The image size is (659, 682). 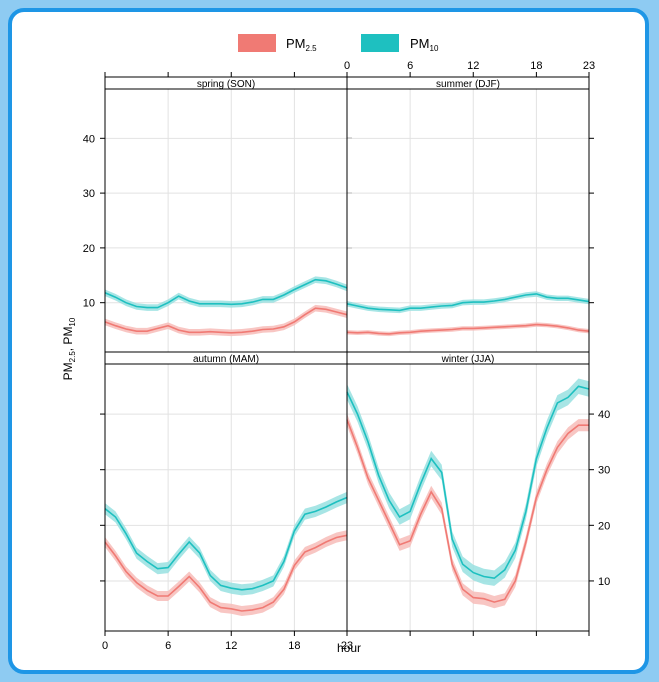 What do you see at coordinates (68, 371) in the screenshot?
I see `ylabel-pm25-main: PM` at bounding box center [68, 371].